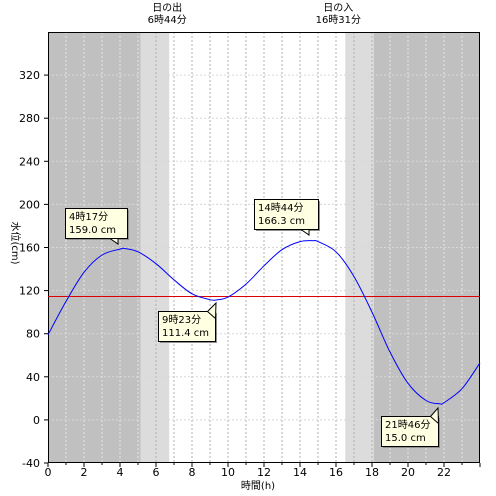 Image resolution: width=496 pixels, height=496 pixels. I want to click on sunrise-label: 日の出, so click(167, 7).